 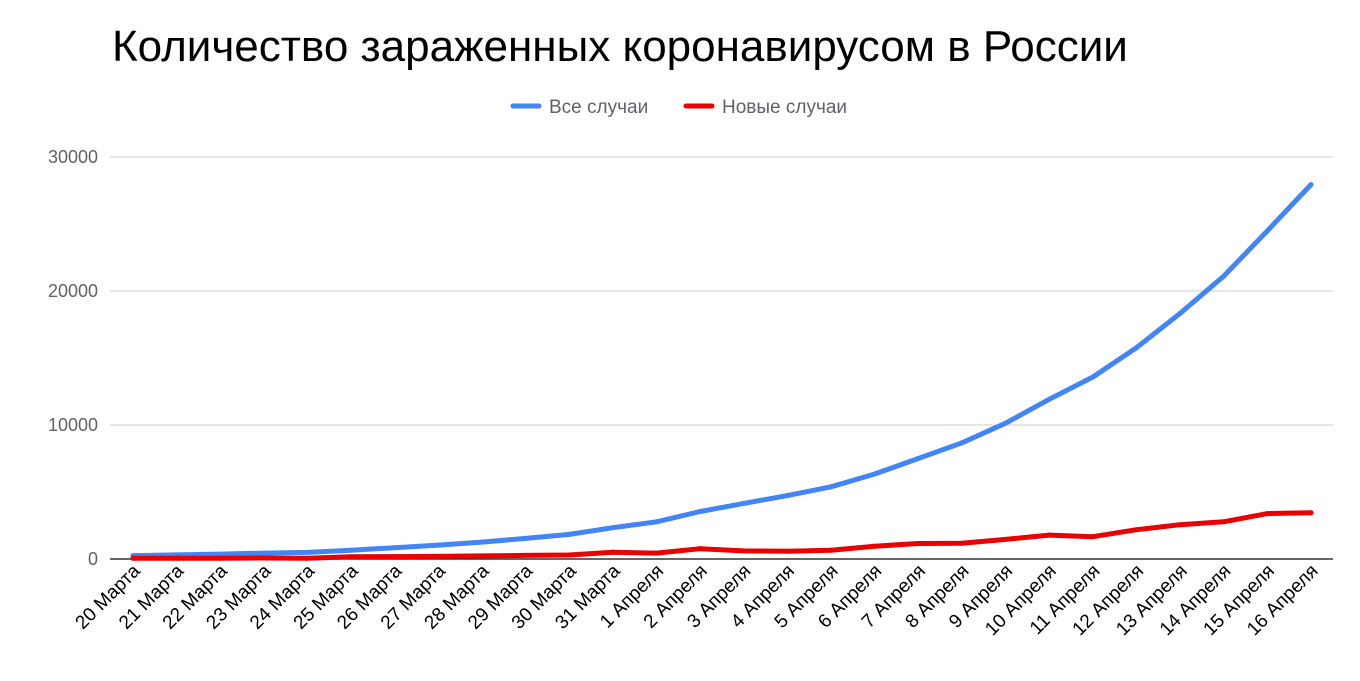 I want to click on y-tick-label: 20000, so click(x=73, y=291).